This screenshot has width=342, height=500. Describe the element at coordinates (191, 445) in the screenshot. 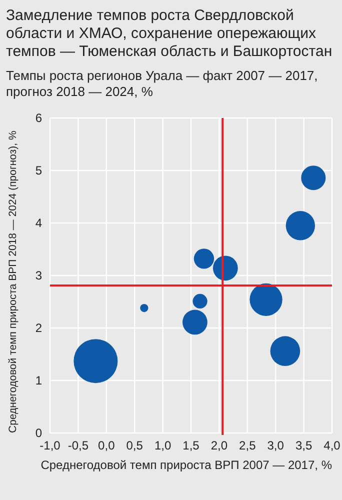

I see `x-tick-label: 1,5` at that location.